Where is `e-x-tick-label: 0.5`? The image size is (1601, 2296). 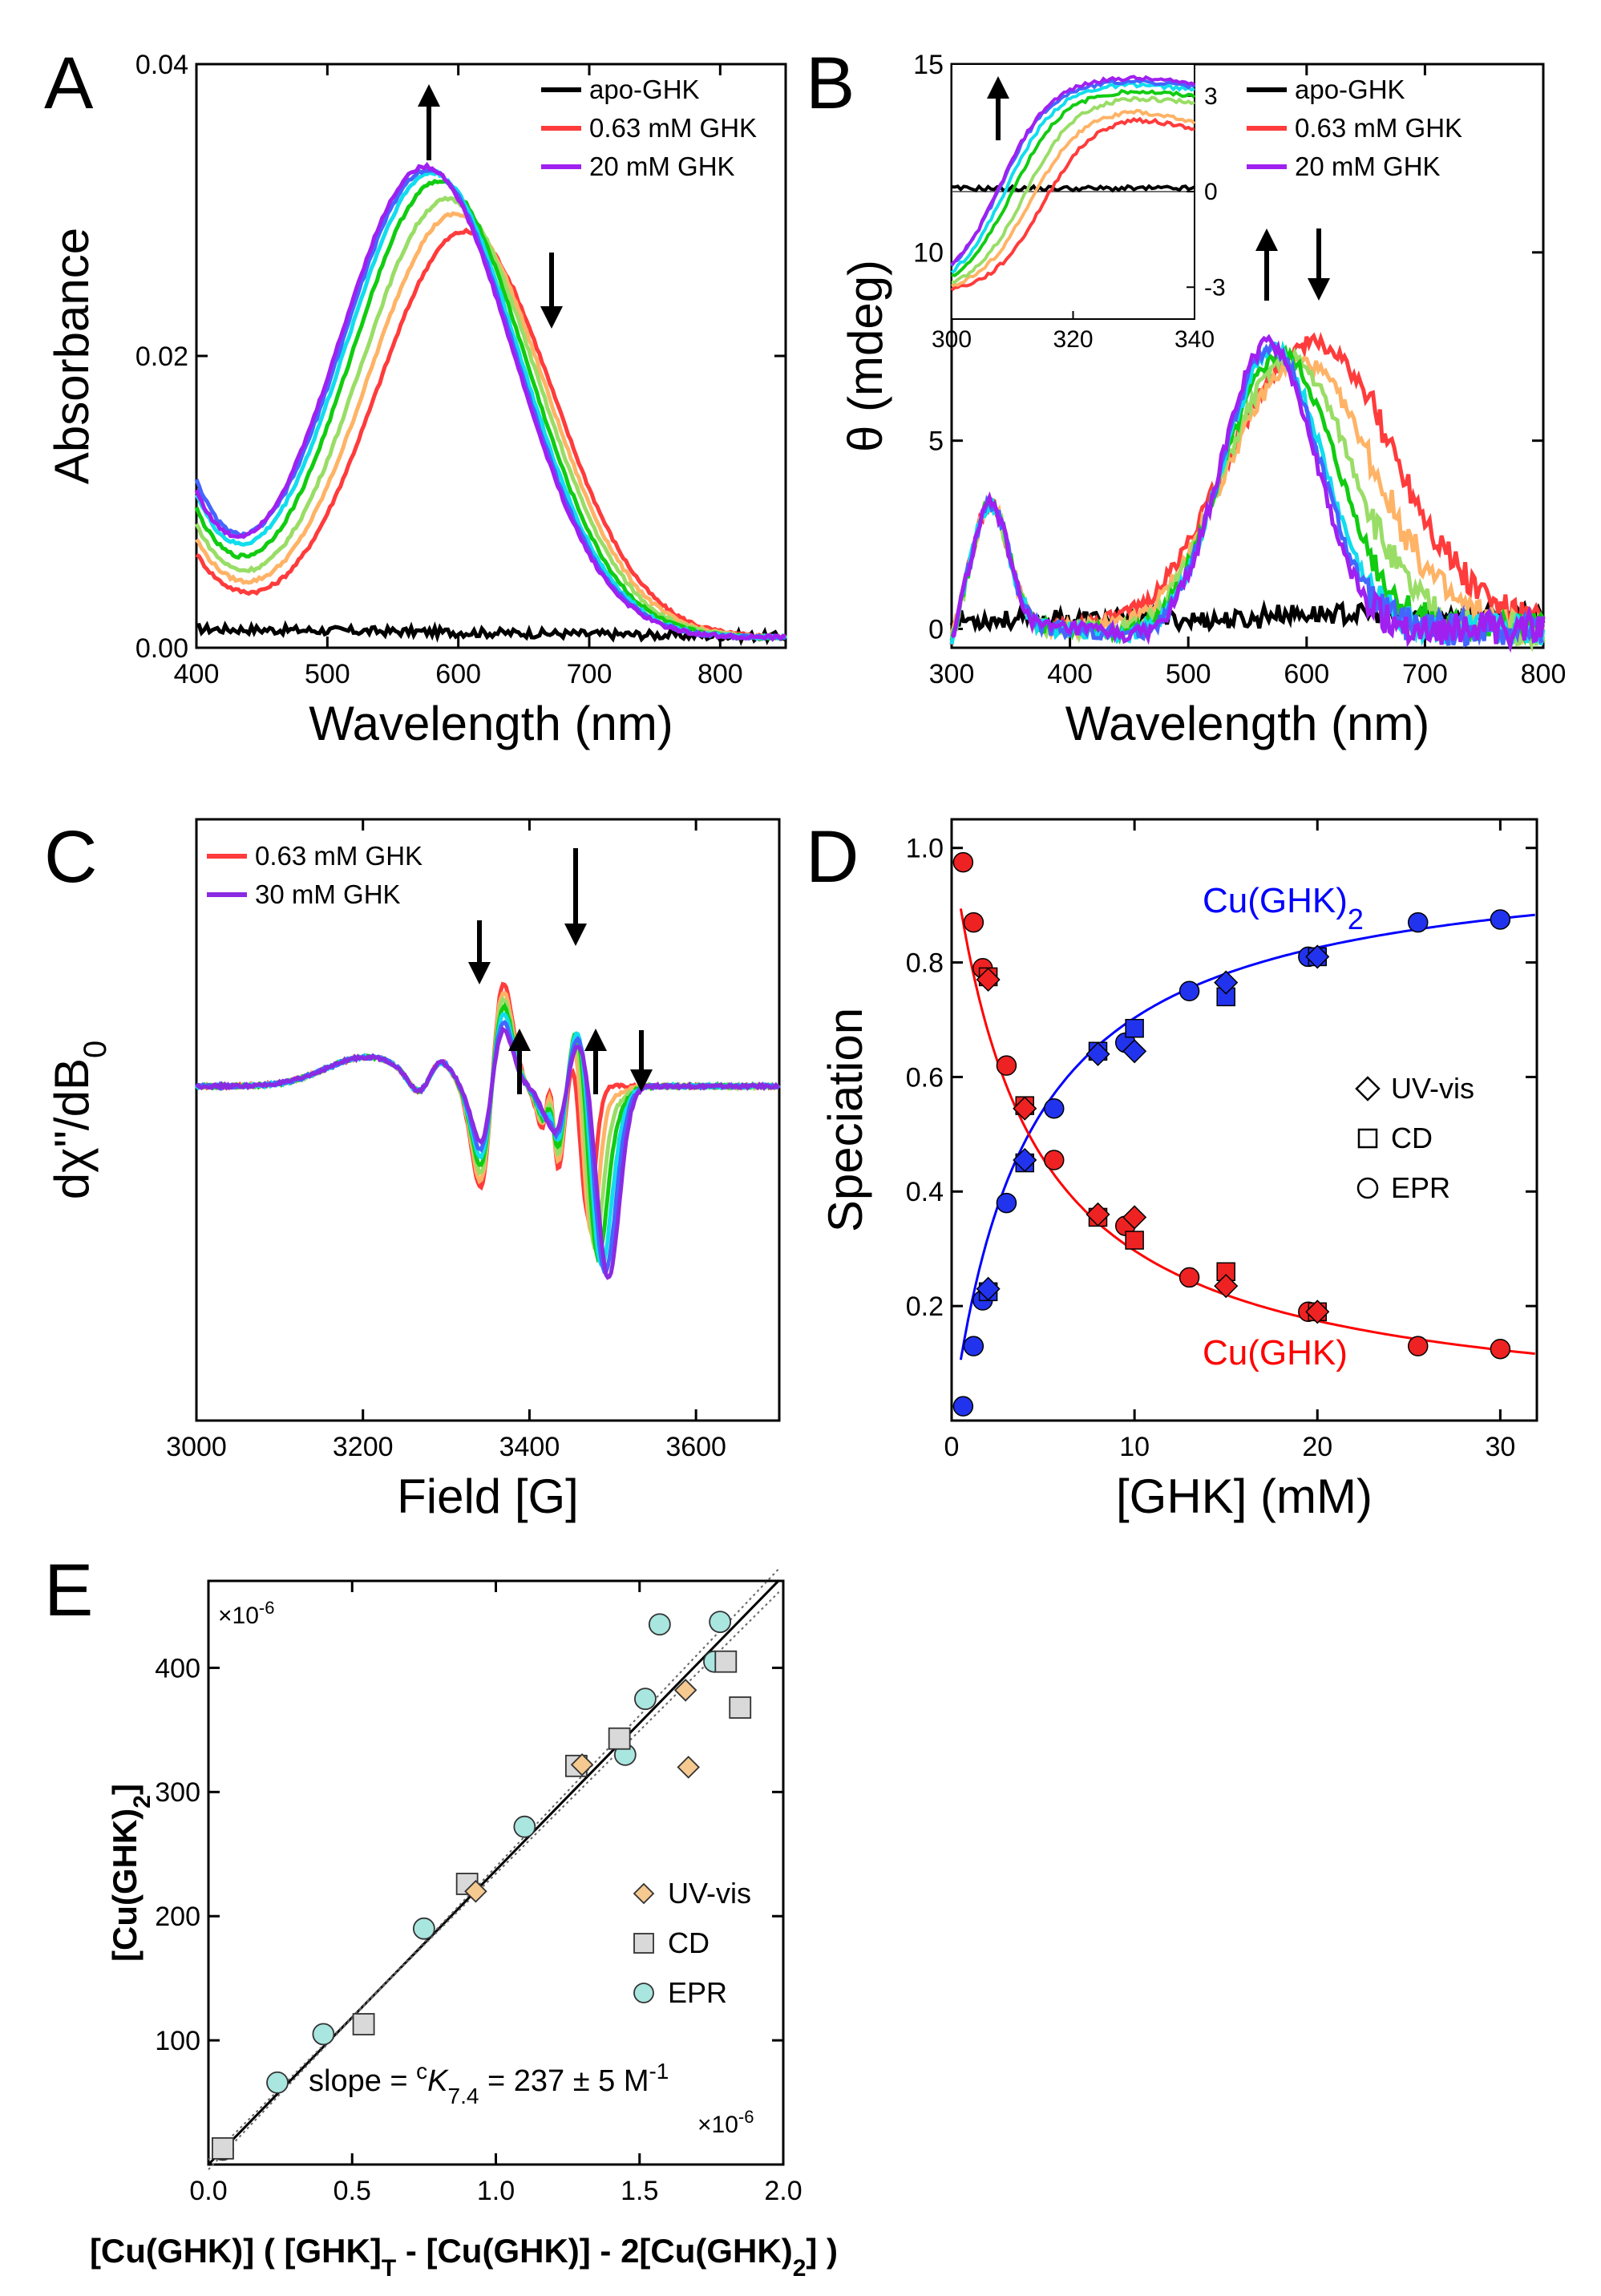
e-x-tick-label: 0.5 is located at coordinates (352, 2191).